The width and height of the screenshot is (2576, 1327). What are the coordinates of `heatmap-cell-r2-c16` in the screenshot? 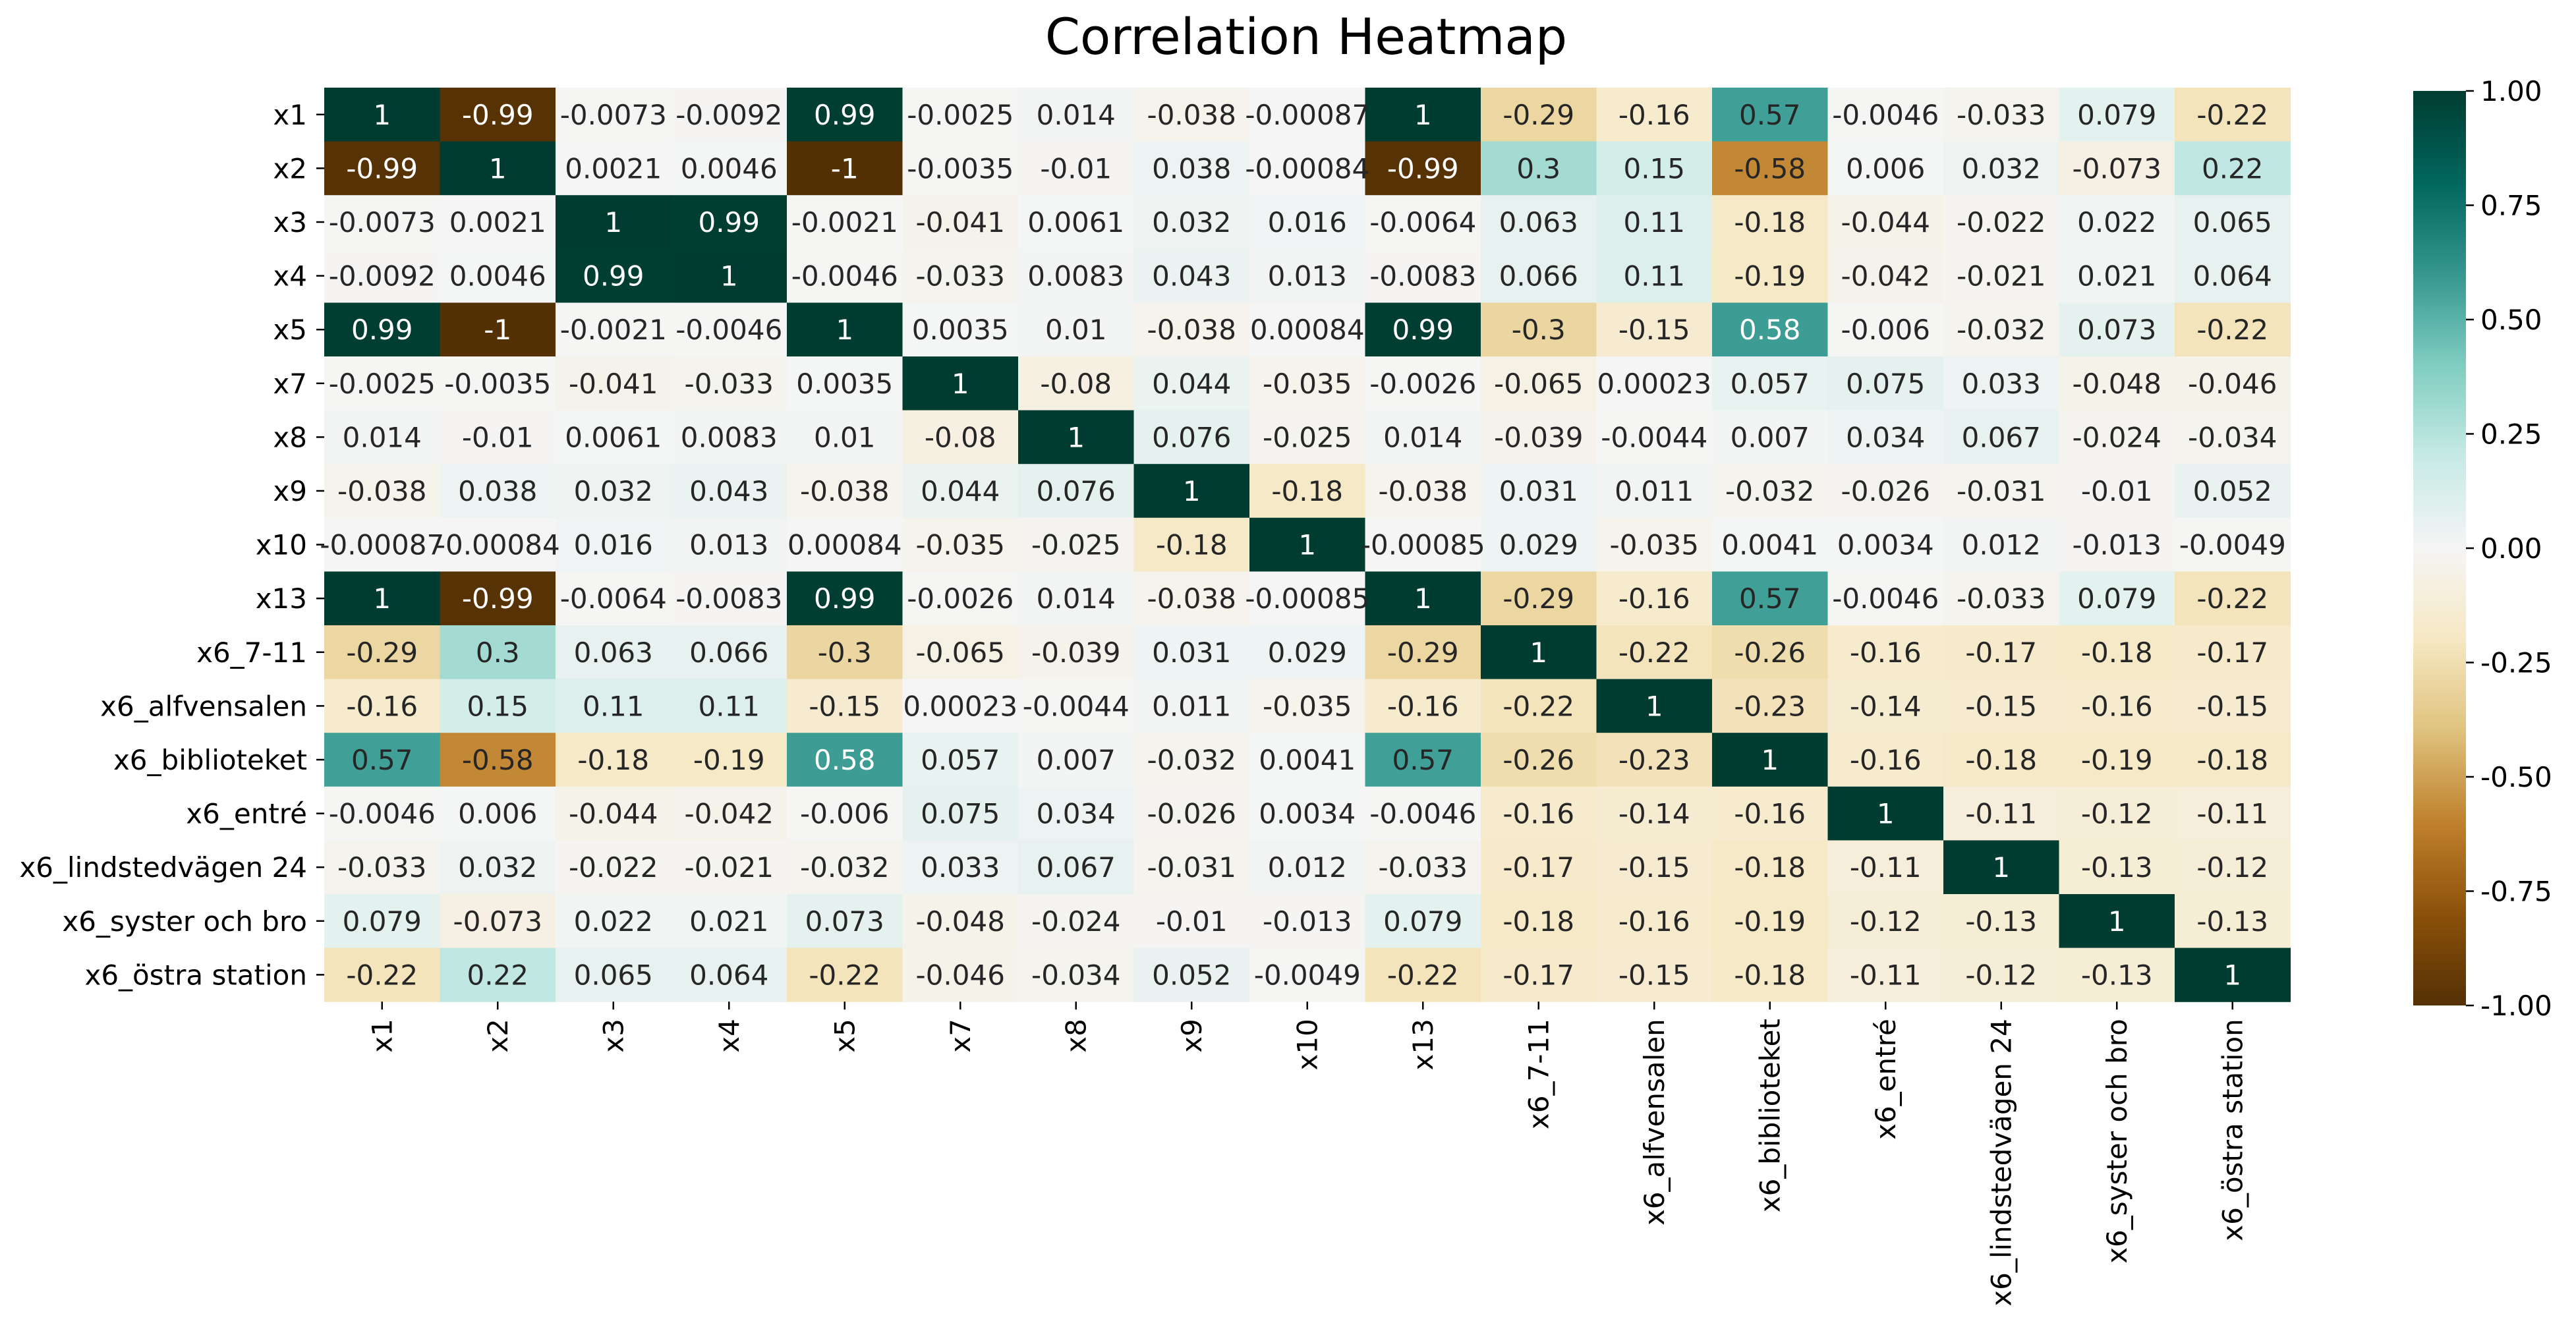 It's located at (2233, 222).